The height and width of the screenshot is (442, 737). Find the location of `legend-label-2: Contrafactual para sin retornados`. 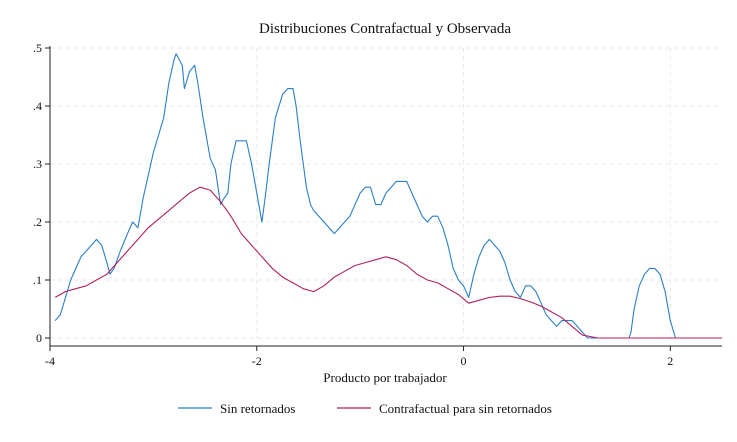

legend-label-2: Contrafactual para sin retornados is located at coordinates (465, 408).